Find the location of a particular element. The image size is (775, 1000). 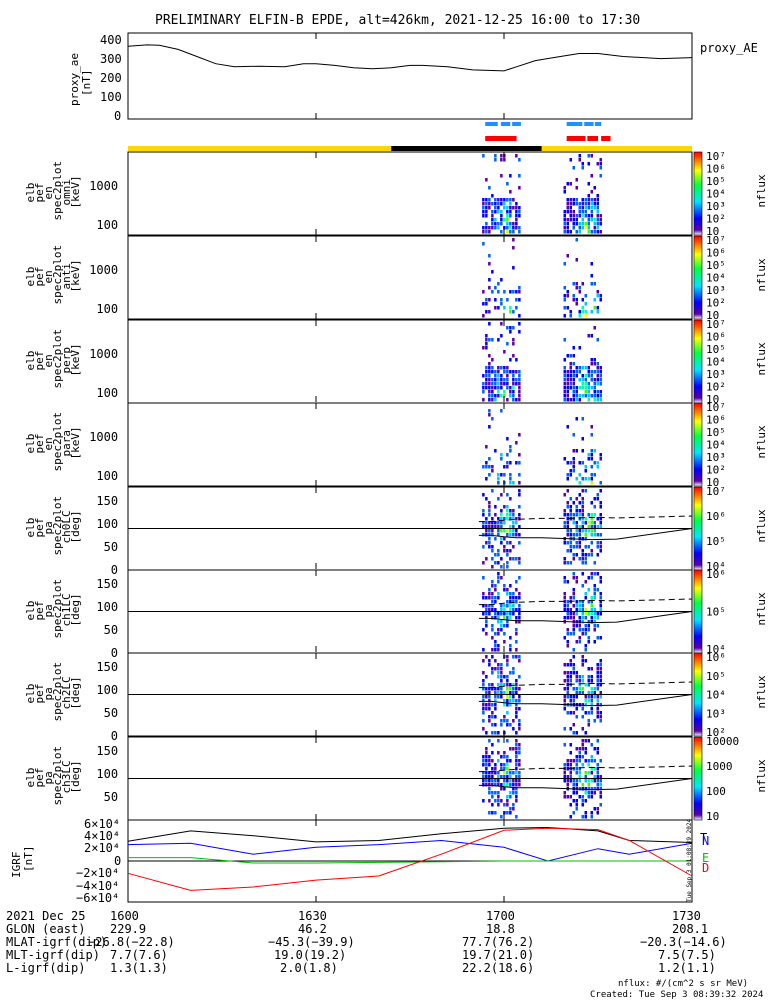

table-cell: 1.2(1.1) is located at coordinates (687, 968).